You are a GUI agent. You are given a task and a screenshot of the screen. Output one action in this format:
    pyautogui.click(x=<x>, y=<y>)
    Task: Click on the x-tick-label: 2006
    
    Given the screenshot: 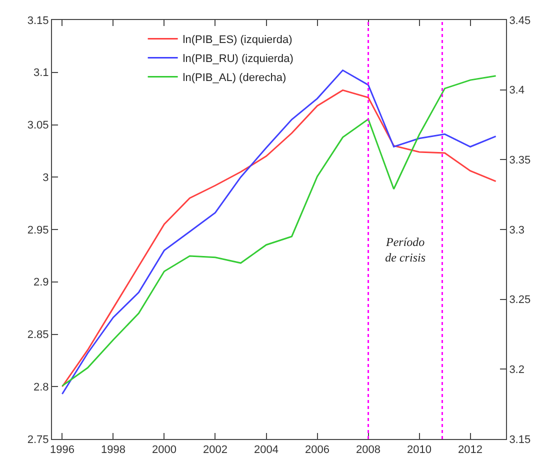 What is the action you would take?
    pyautogui.click(x=317, y=450)
    